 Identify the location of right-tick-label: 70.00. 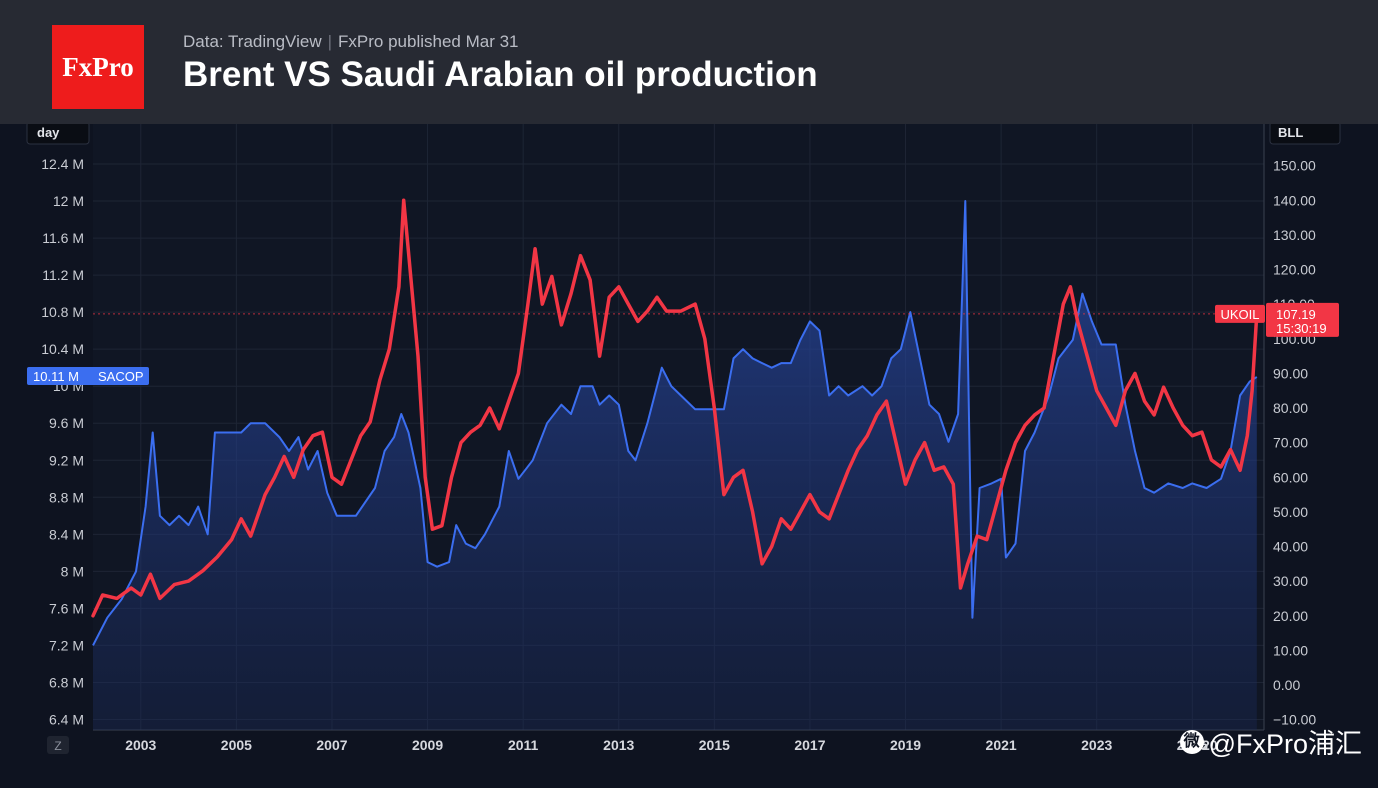
(1290, 443).